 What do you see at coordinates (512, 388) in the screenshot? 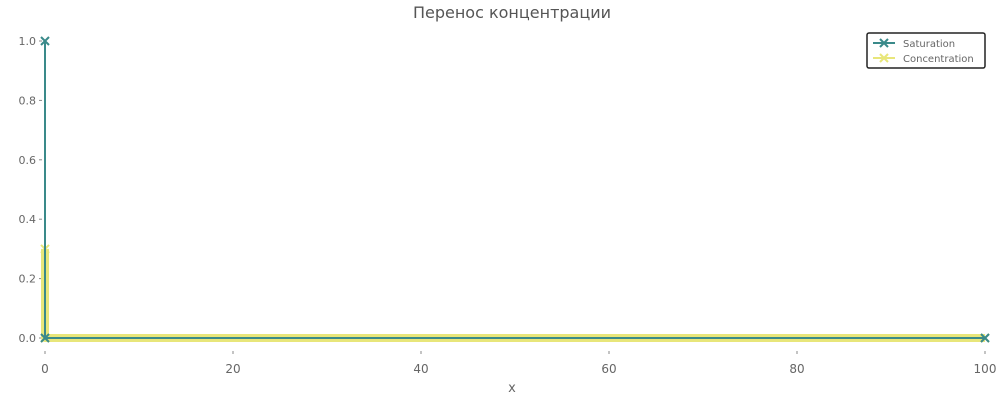
I see `x-axis-label: x` at bounding box center [512, 388].